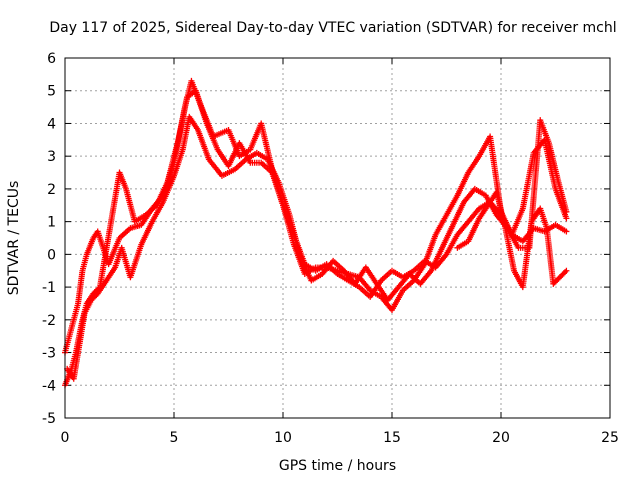 The width and height of the screenshot is (640, 480). Describe the element at coordinates (51, 124) in the screenshot. I see `y-tick-label: 4` at that location.